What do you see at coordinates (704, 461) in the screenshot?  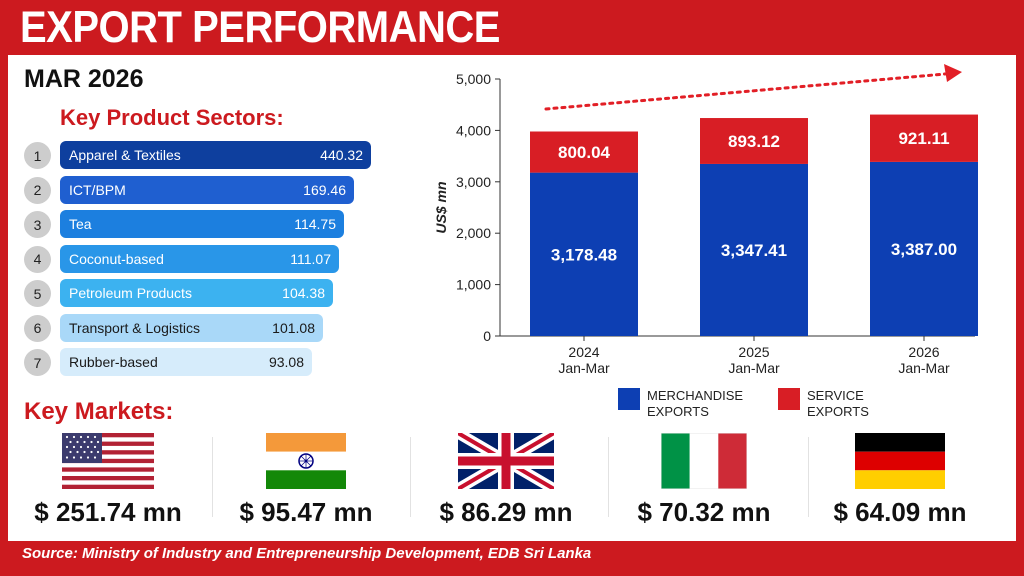 I see `italy-flag-icon` at bounding box center [704, 461].